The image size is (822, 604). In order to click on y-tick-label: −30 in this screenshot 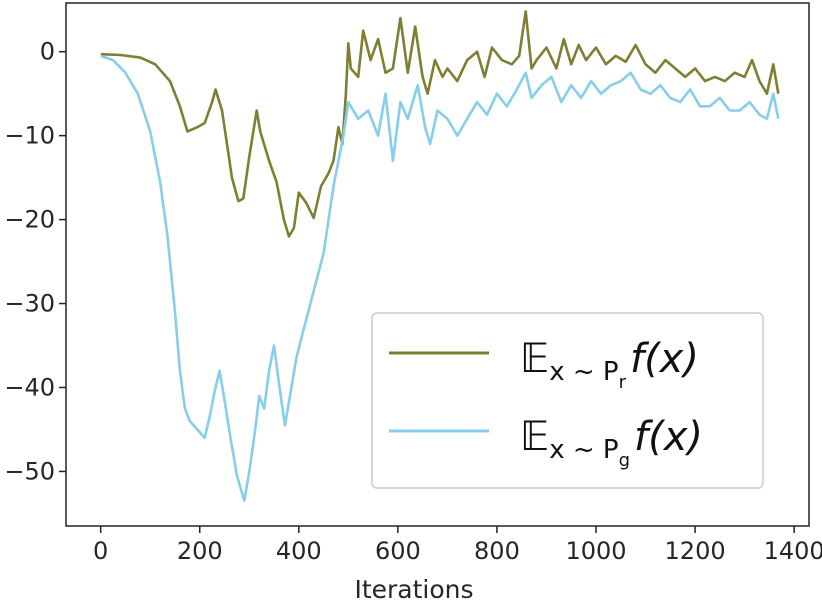, I will do `click(29, 304)`.